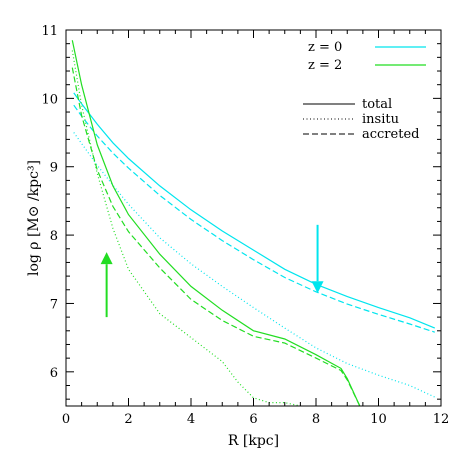 The image size is (463, 463). What do you see at coordinates (325, 65) in the screenshot?
I see `legend-redshift-label: z = 2` at bounding box center [325, 65].